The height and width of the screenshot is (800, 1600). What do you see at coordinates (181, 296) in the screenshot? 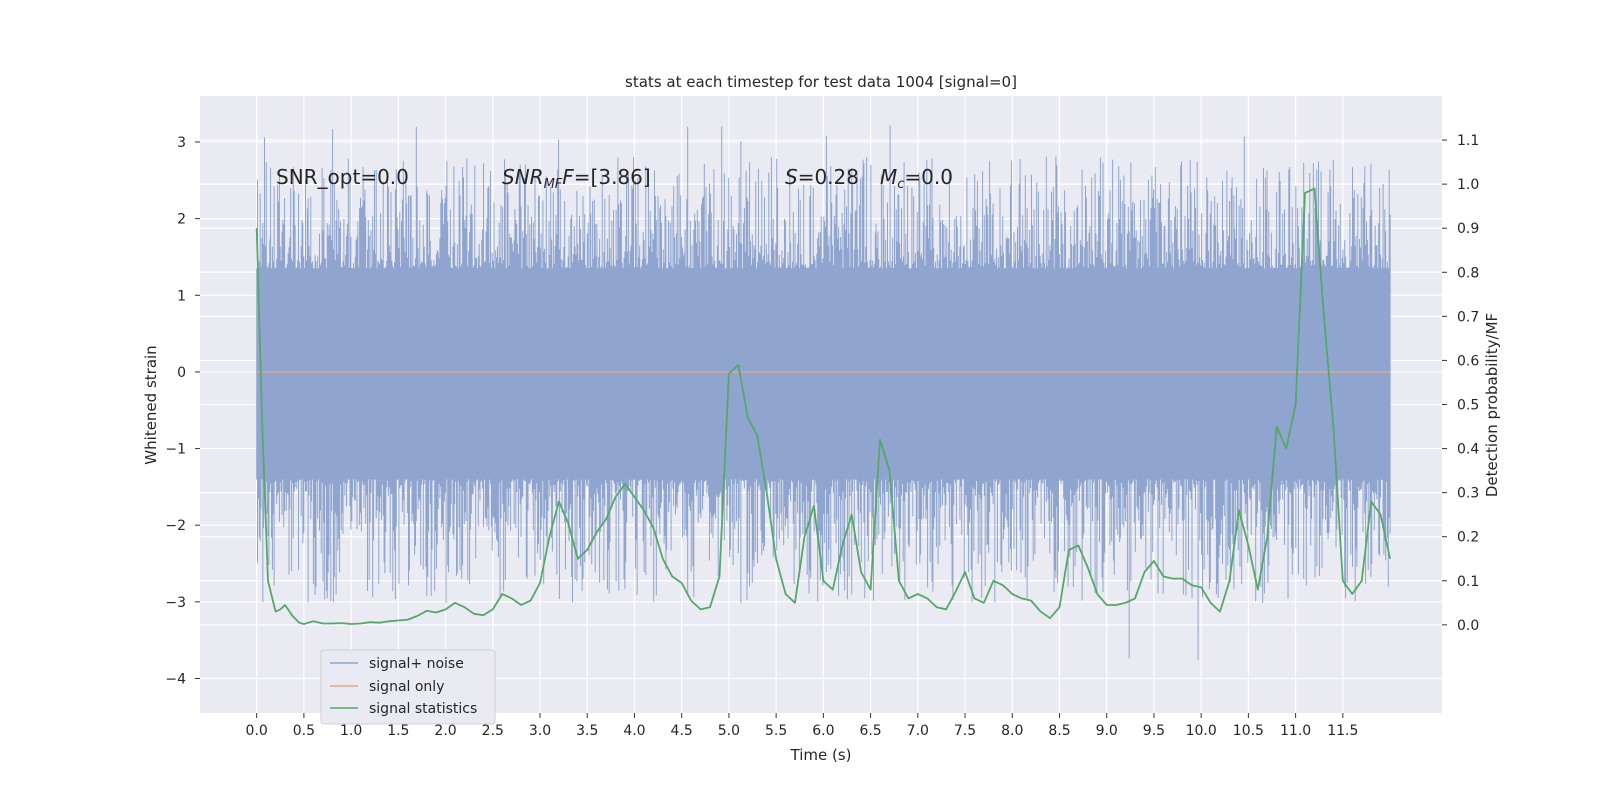
I see `y-tick-label: 1` at bounding box center [181, 296].